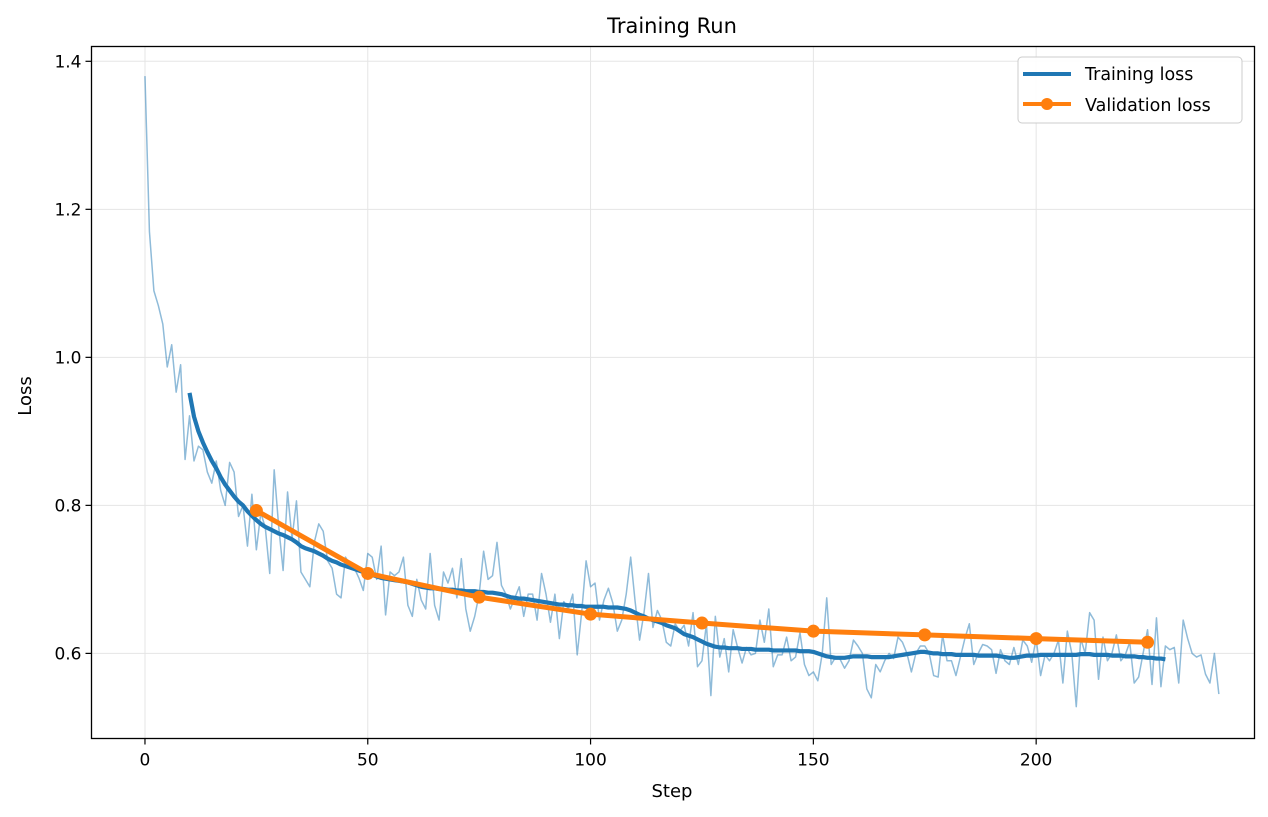 Image resolution: width=1268 pixels, height=817 pixels. I want to click on y-tick-label: 1.0, so click(67, 358).